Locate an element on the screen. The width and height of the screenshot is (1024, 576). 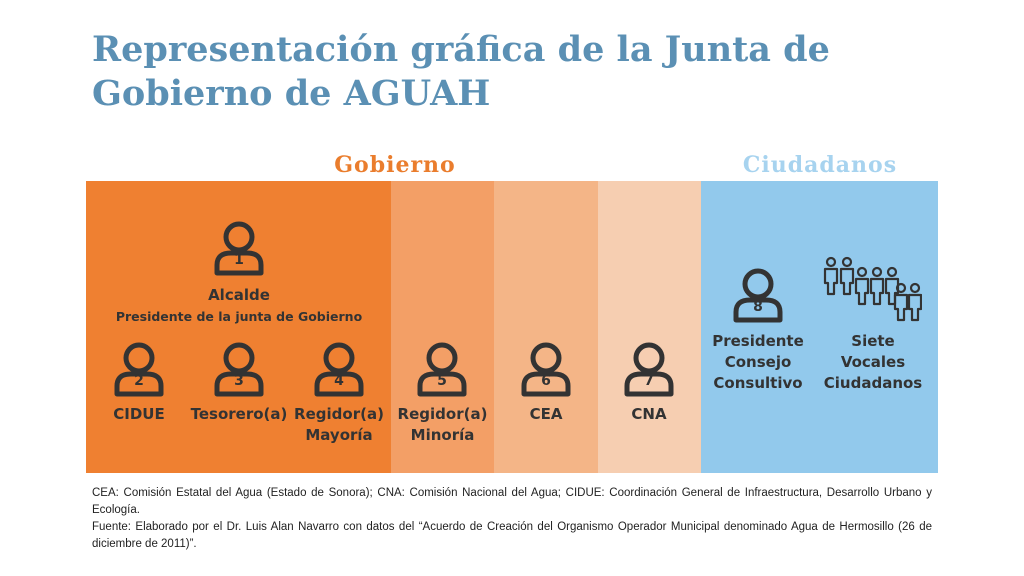
member-regidor-minoria-person-icon: 5 is located at coordinates (442, 369).